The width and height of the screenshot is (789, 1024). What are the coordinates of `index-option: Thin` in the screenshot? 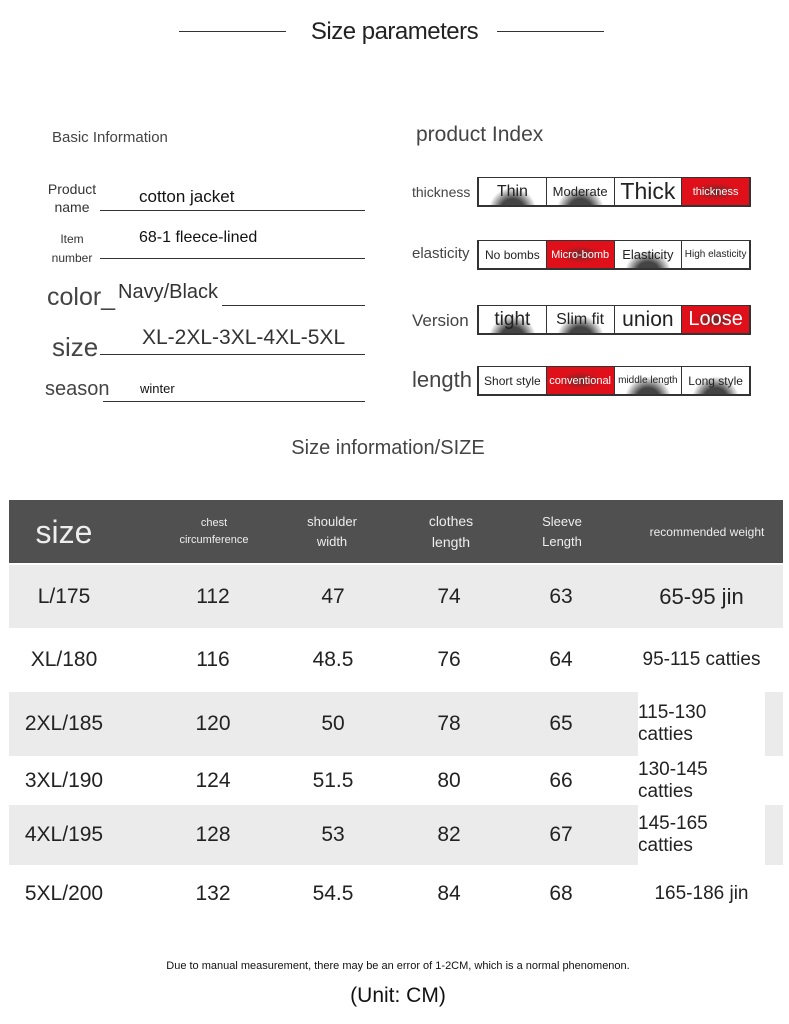 It's located at (513, 191).